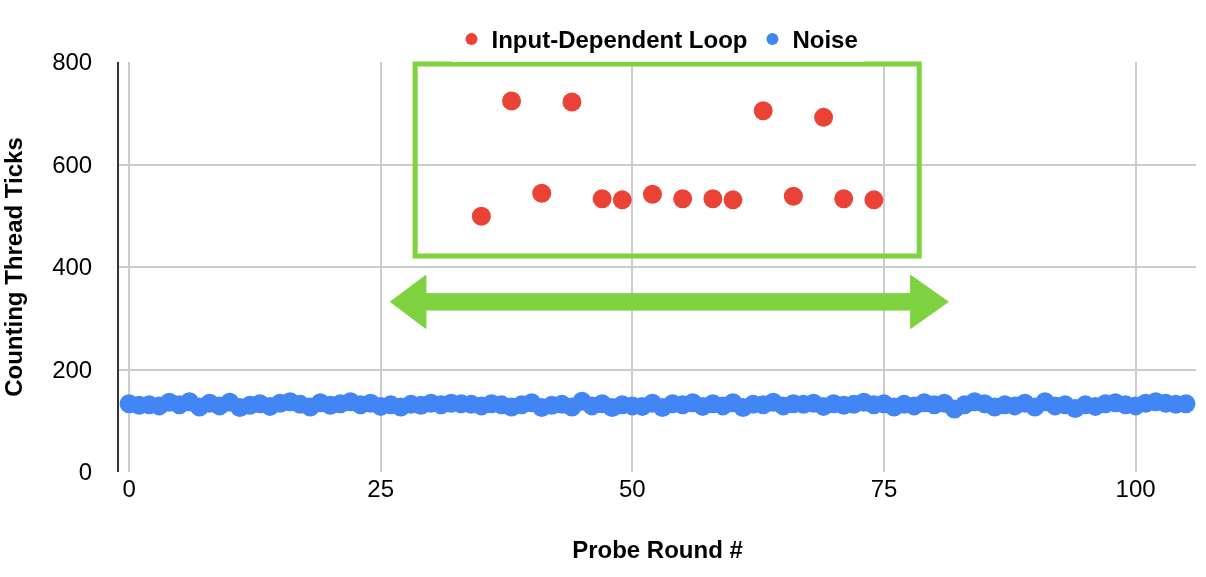 This screenshot has height=577, width=1206. Describe the element at coordinates (884, 488) in the screenshot. I see `x-tick-label: 75` at that location.